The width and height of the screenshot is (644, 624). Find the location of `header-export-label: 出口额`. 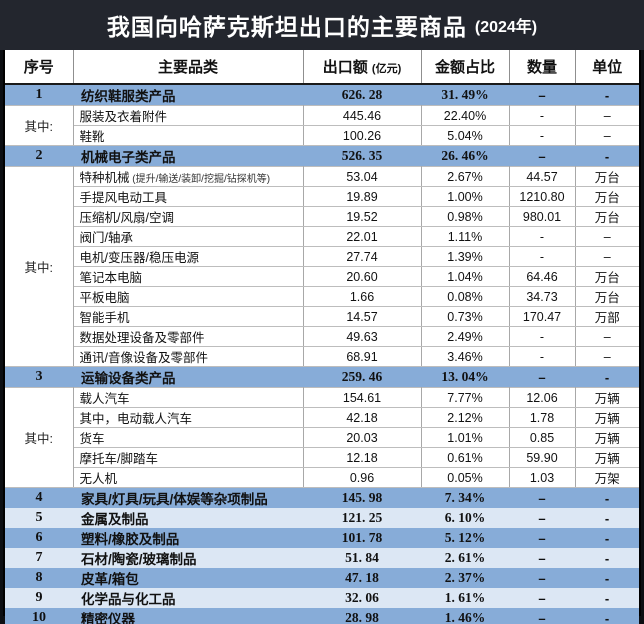

header-export-label: 出口额 is located at coordinates (345, 67).